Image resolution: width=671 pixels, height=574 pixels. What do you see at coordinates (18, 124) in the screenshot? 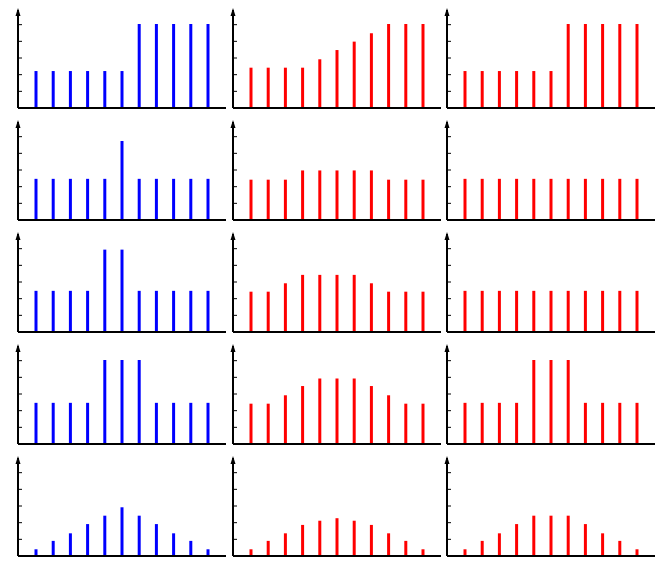
I see `y-axis-arrow-r2c1` at bounding box center [18, 124].